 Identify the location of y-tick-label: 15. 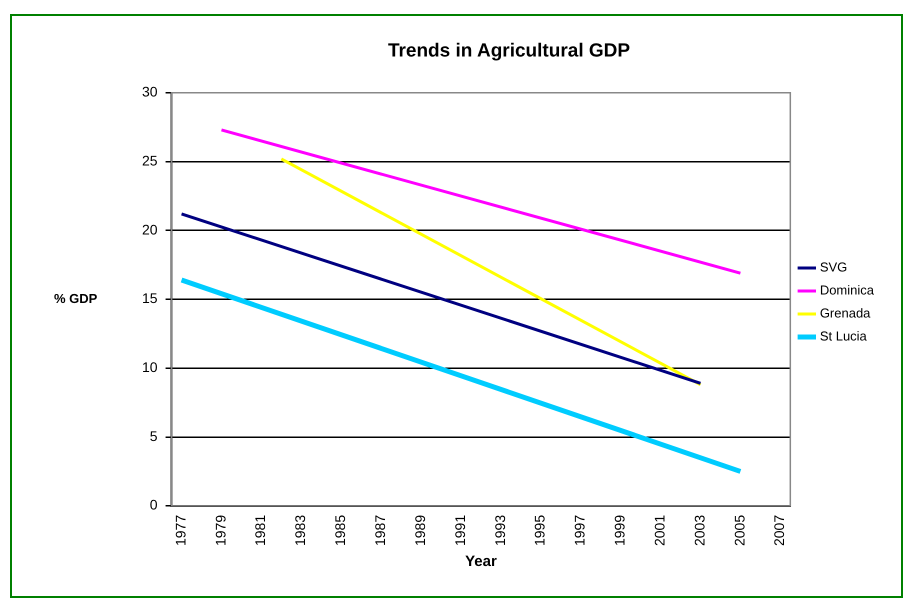
(150, 298).